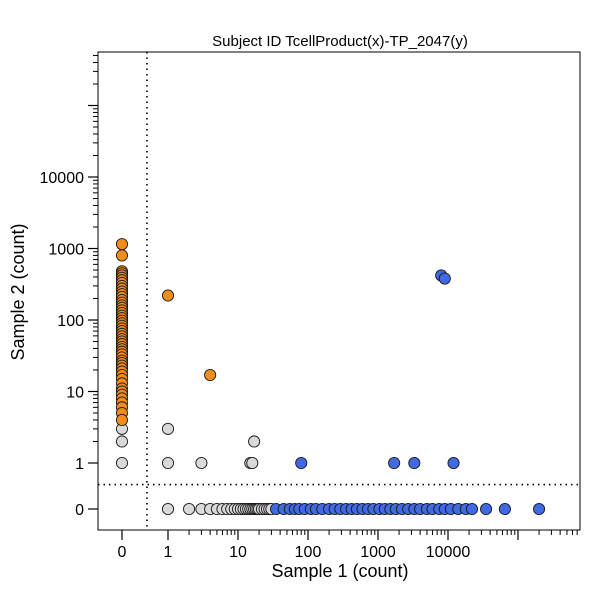 The height and width of the screenshot is (600, 600). I want to click on y-axis-title: Sample 2 (count), so click(18, 291).